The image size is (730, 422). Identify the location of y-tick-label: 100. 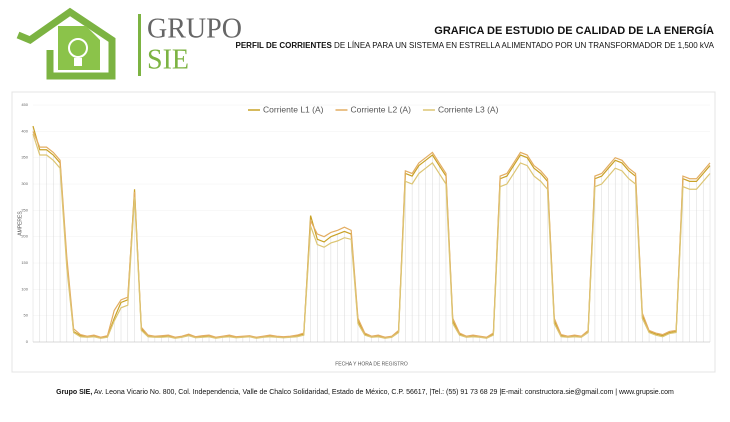
(24, 288).